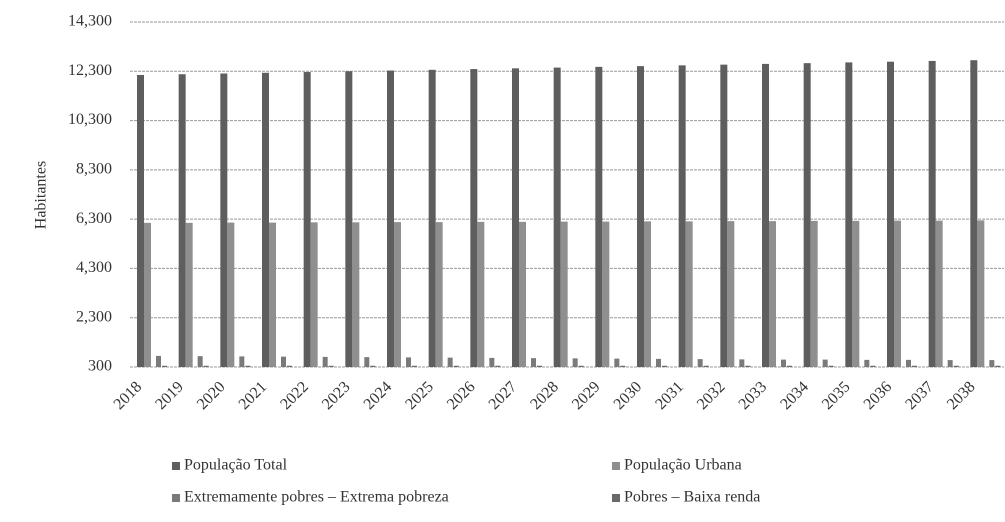 The image size is (1005, 522). I want to click on x-tick-label: 2021, so click(253, 395).